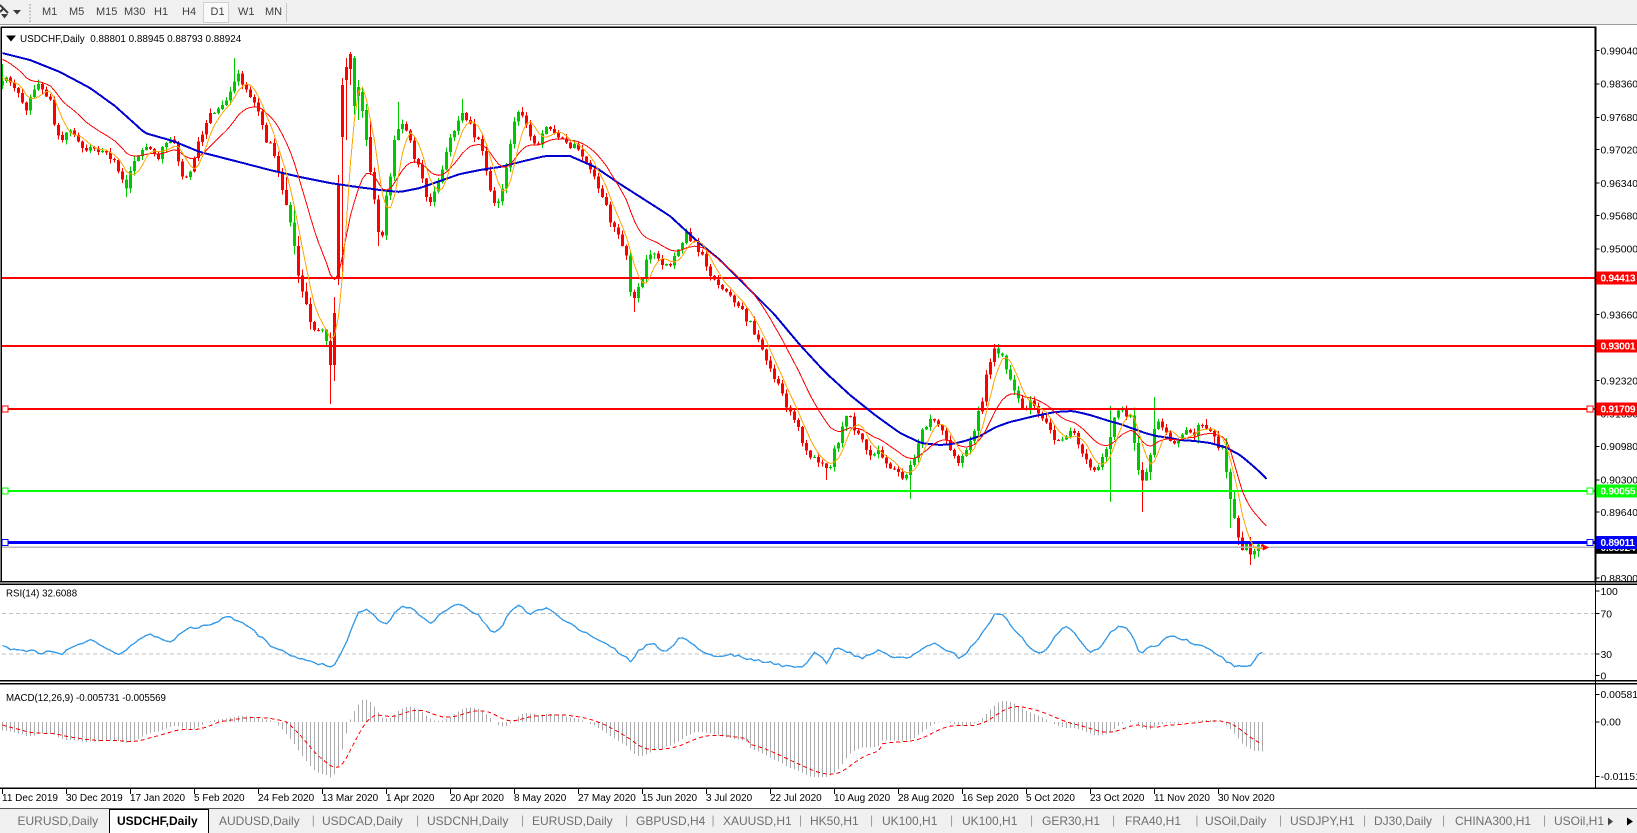  I want to click on svg-text: 23 Oct 2020, so click(1117, 798).